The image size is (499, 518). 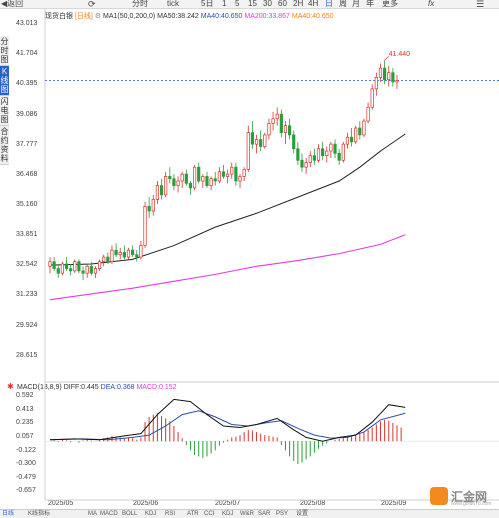 I want to click on tab-month: 月, so click(x=356, y=4).